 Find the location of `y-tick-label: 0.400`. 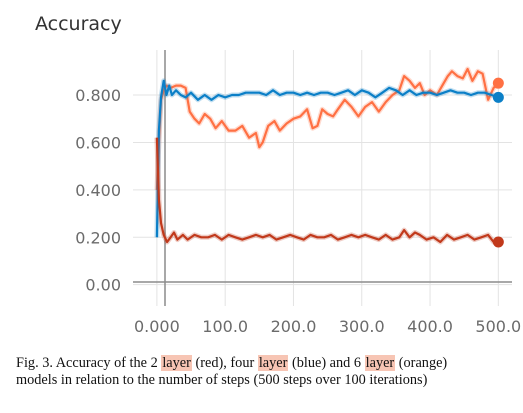

y-tick-label: 0.400 is located at coordinates (98, 190).